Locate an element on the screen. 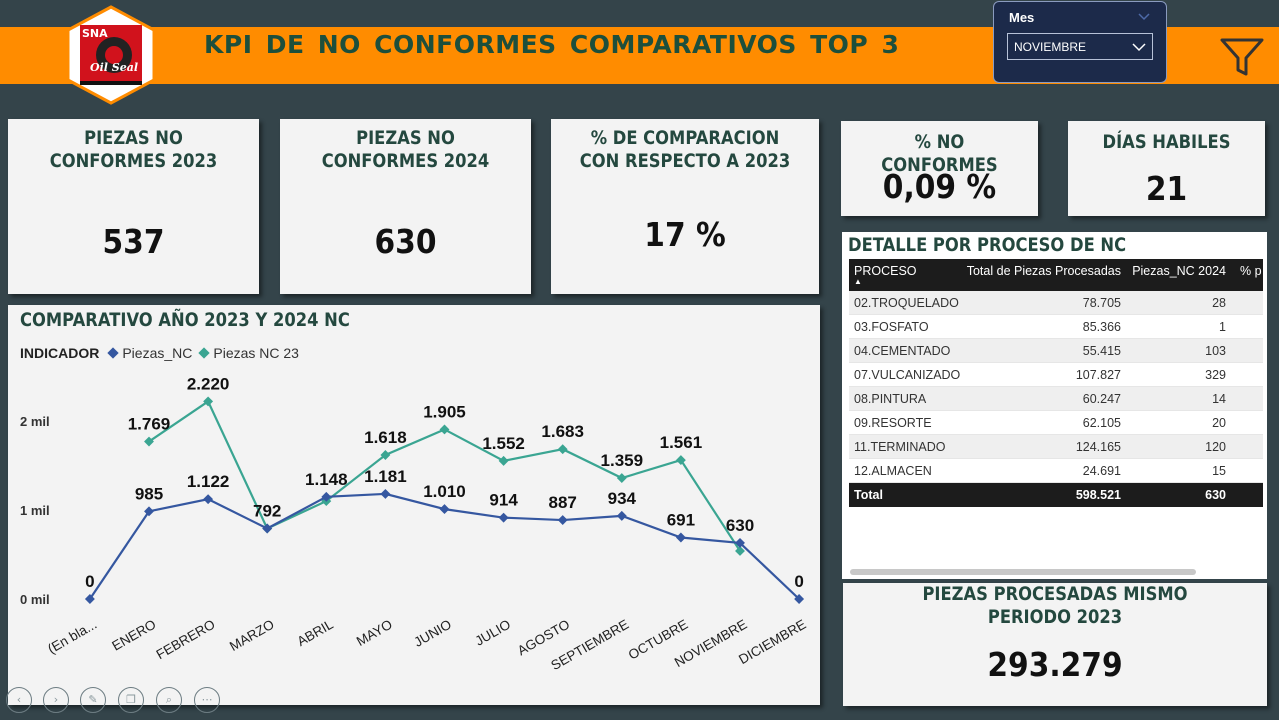  legend-item-piezas-nc: Piezas_NC is located at coordinates (149, 353).